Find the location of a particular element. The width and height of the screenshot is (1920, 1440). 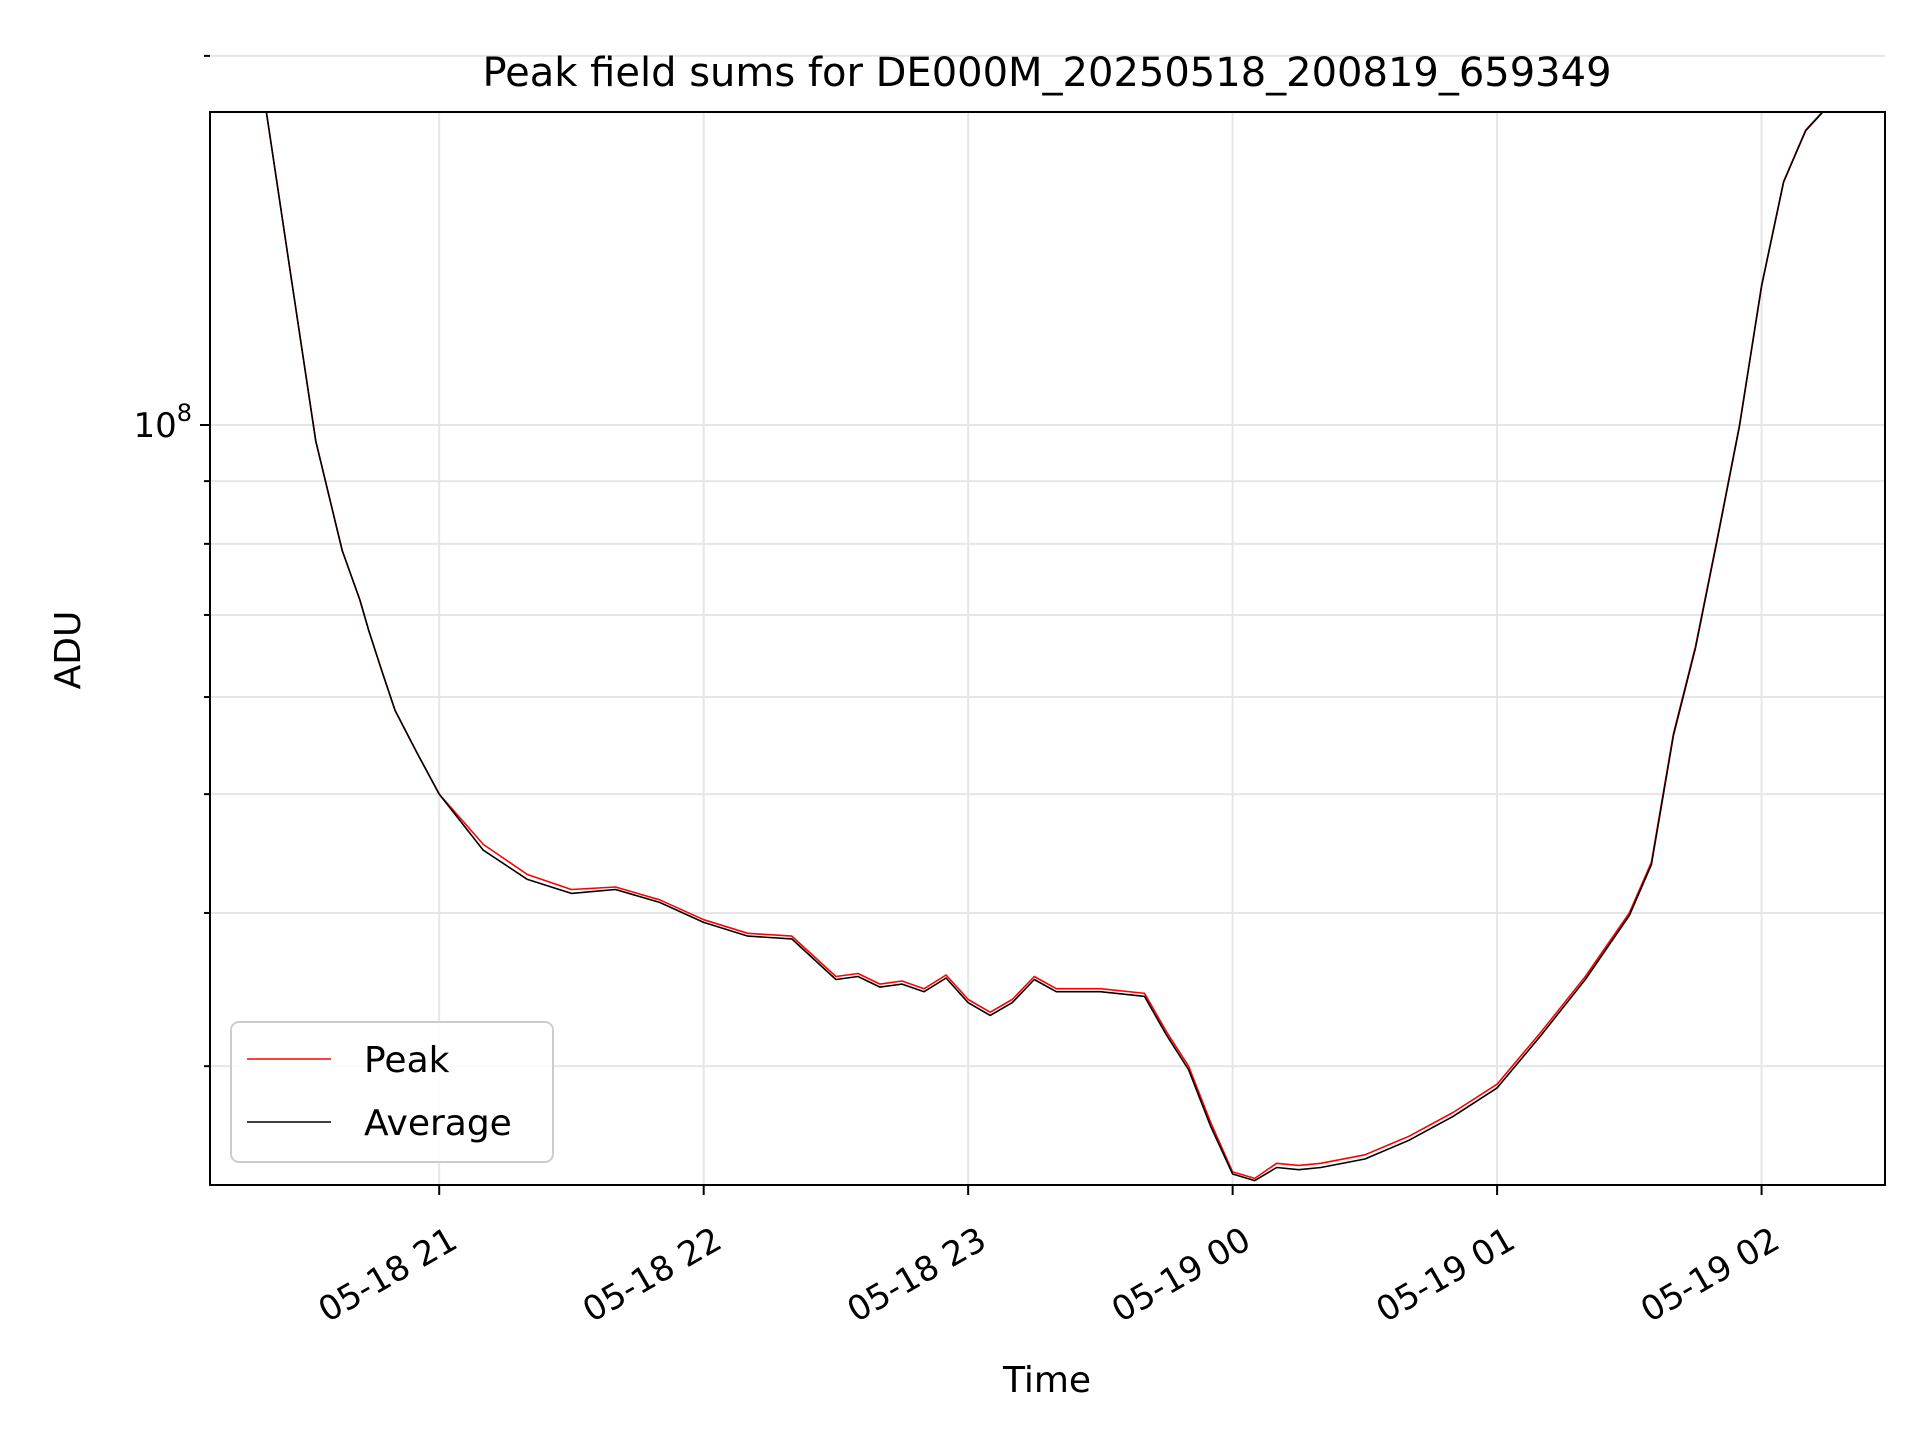

legend-average-label: Average is located at coordinates (438, 1123).